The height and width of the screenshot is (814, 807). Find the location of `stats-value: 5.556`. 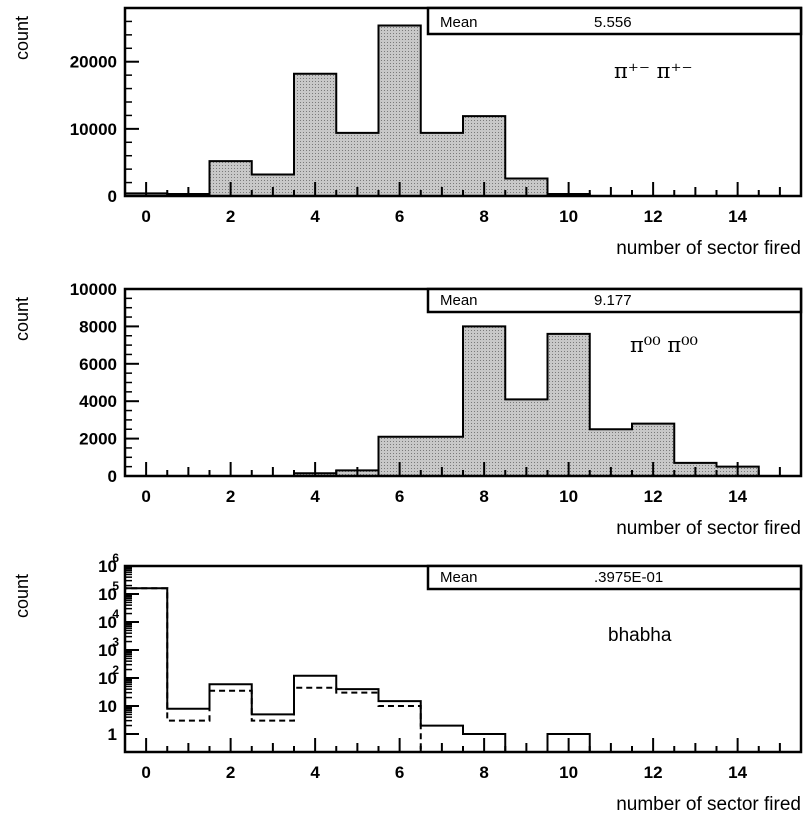

stats-value: 5.556 is located at coordinates (613, 22).